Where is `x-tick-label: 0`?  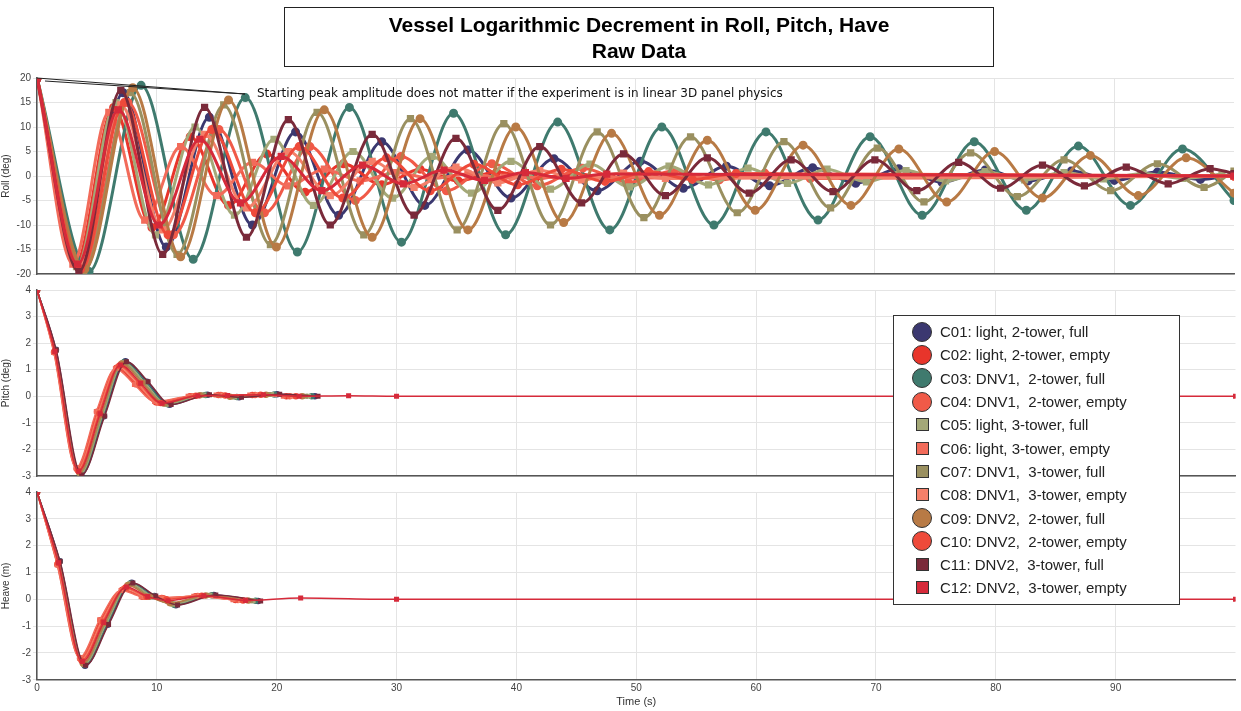 x-tick-label: 0 is located at coordinates (37, 687).